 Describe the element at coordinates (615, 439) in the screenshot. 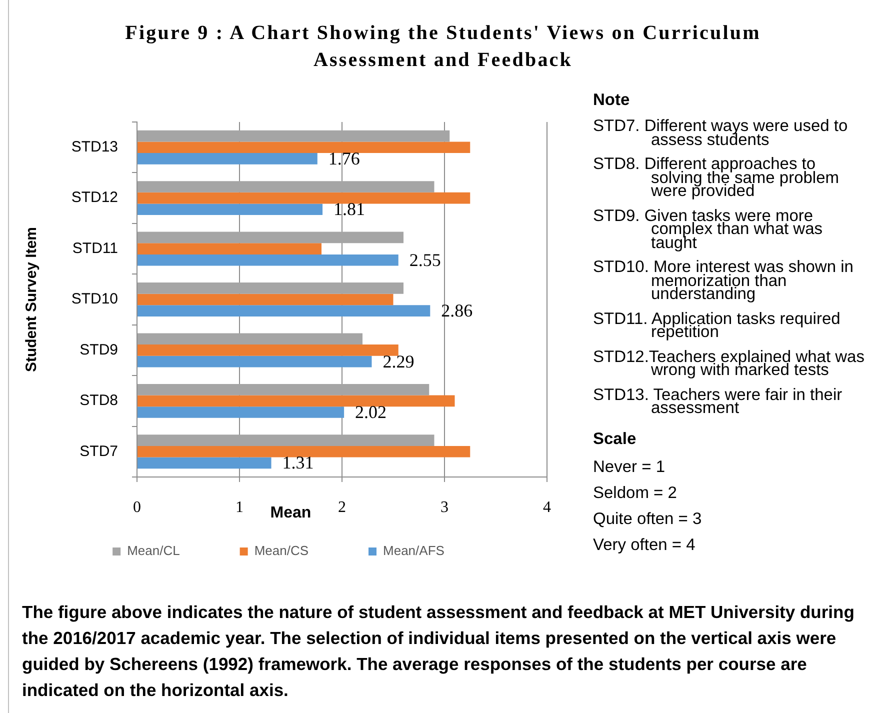

I see `text: Scale` at that location.